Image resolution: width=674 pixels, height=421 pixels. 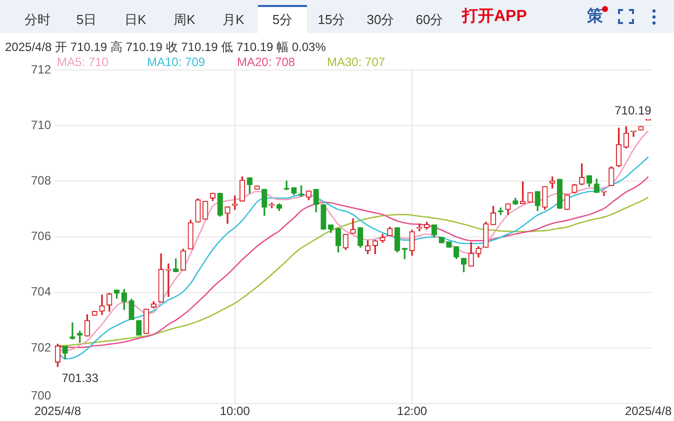 I want to click on x-tick-label: 12:00, so click(x=412, y=411).